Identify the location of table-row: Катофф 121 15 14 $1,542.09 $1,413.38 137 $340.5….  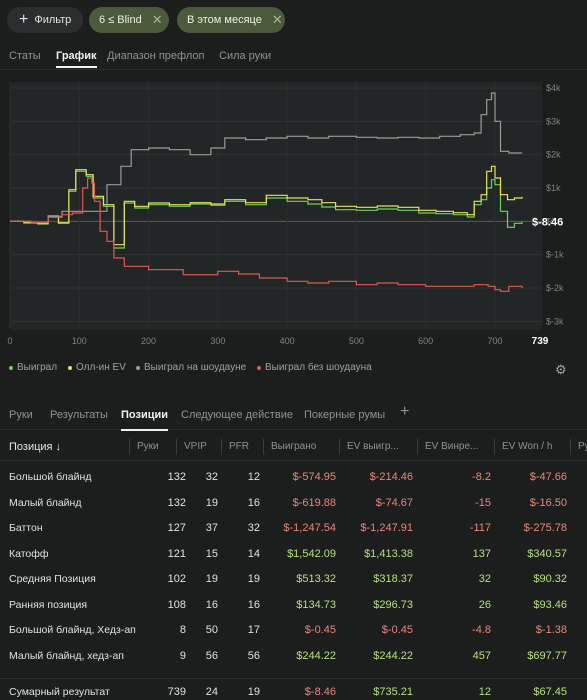
(293, 554).